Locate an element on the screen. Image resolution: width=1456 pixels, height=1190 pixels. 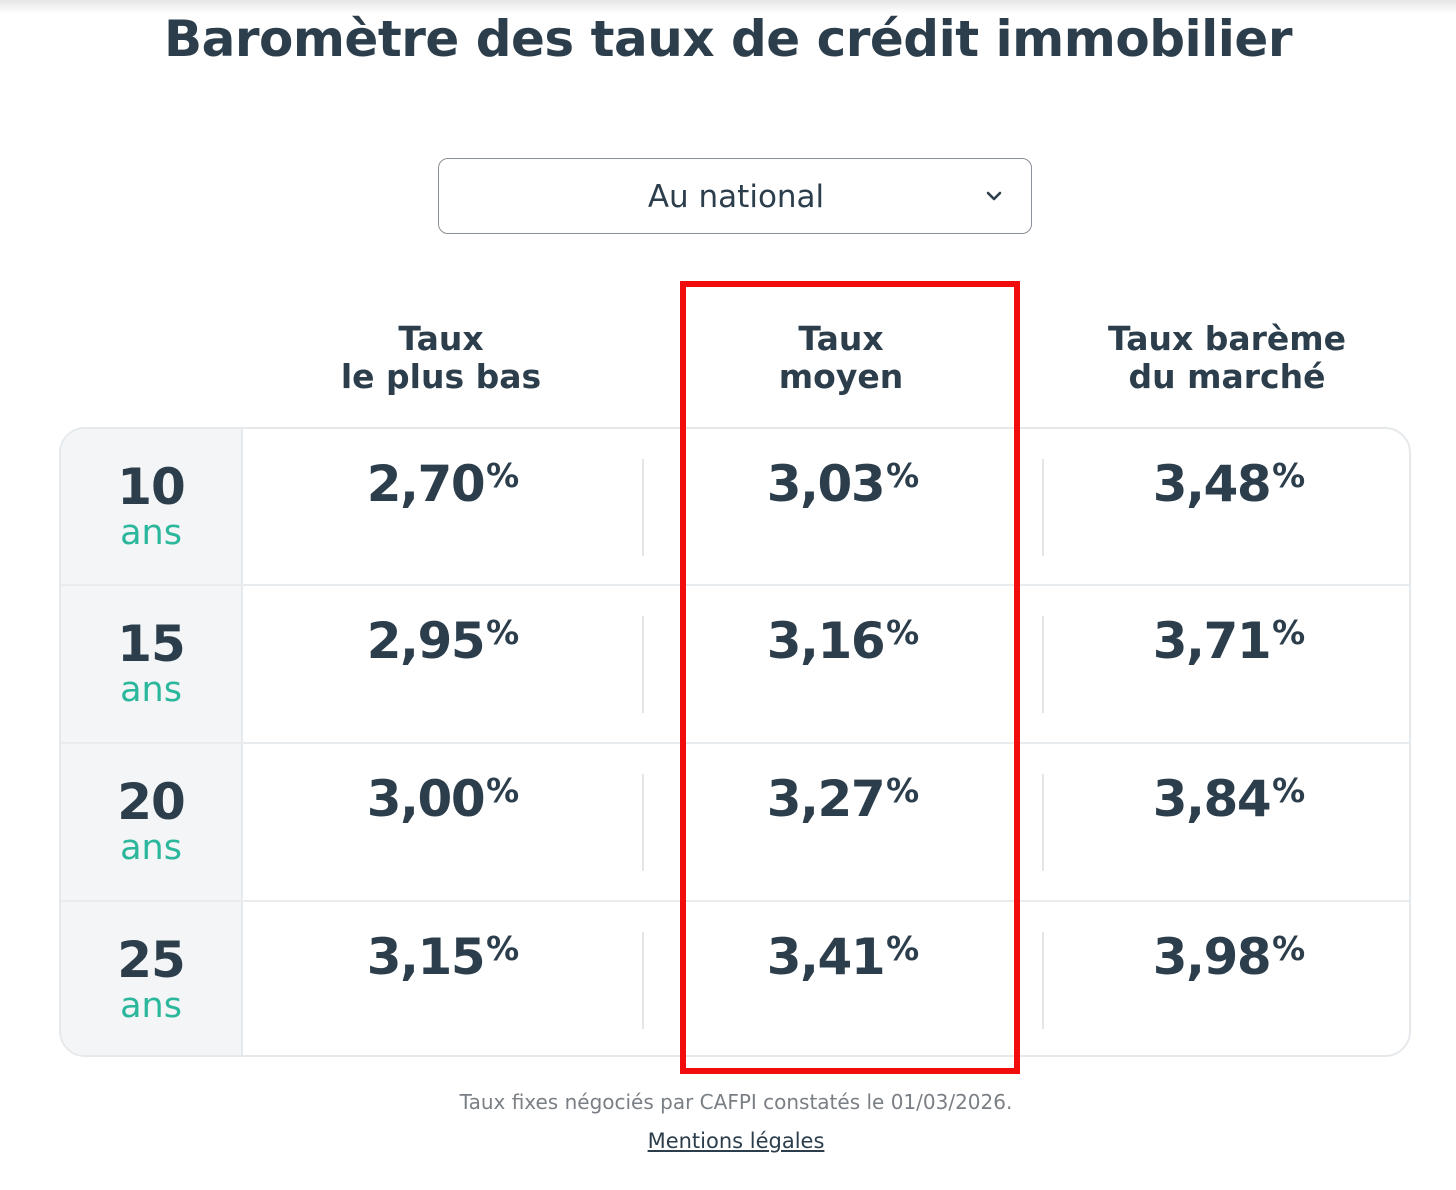
duration-years: 20 is located at coordinates (151, 802).